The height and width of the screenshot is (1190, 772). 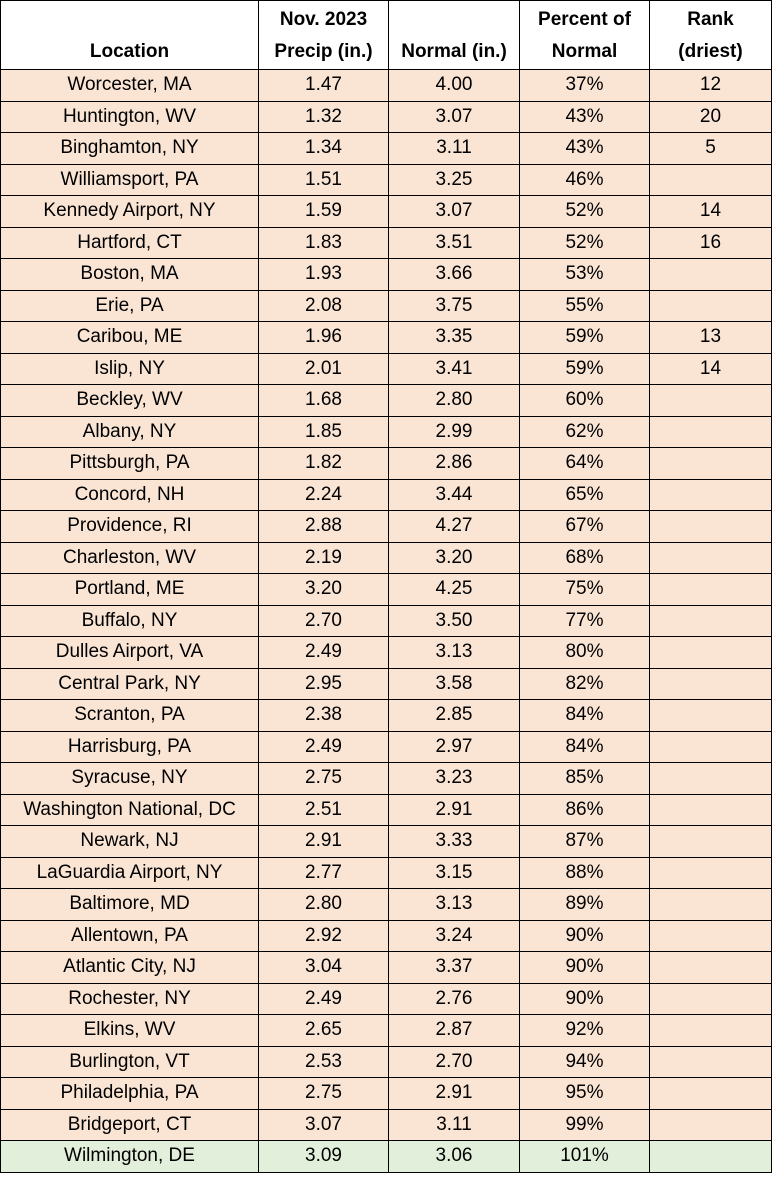 What do you see at coordinates (454, 526) in the screenshot?
I see `normal-cell: 4.27` at bounding box center [454, 526].